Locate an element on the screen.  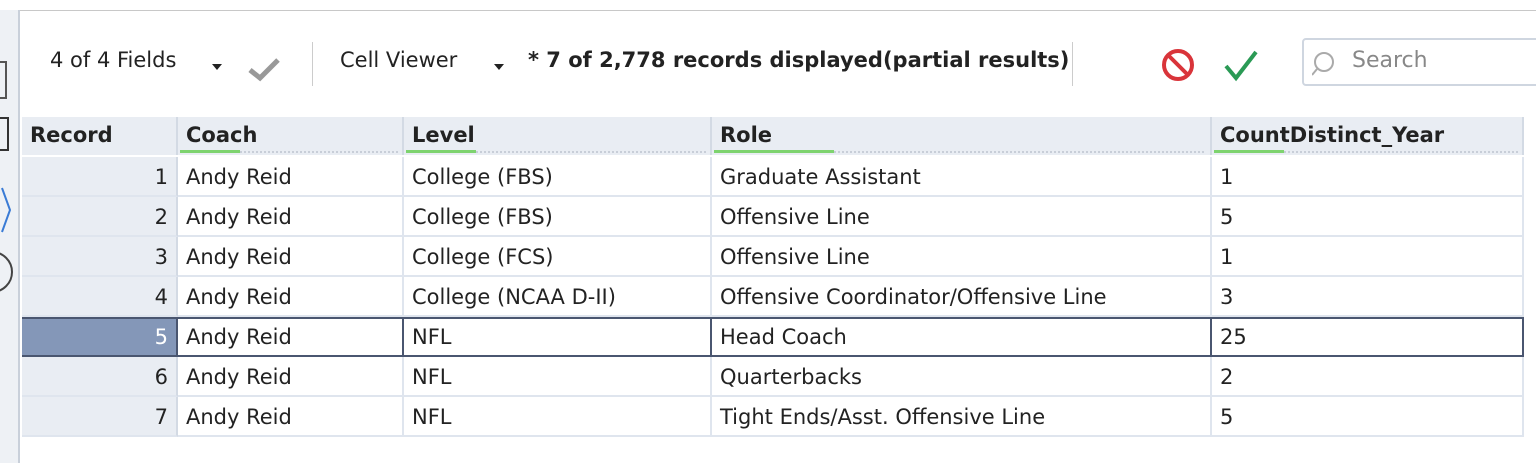
count-cell: 25 is located at coordinates (1368, 337).